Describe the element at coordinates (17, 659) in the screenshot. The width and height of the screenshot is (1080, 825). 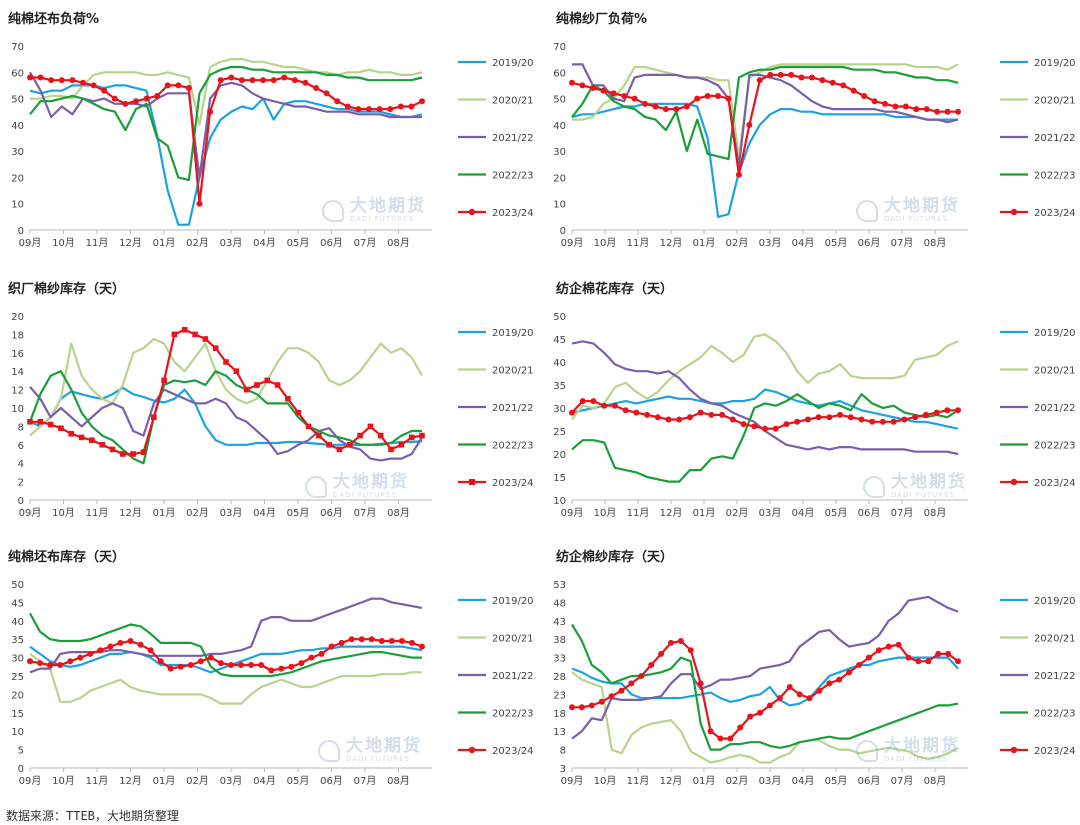
I see `y-tick-label: 30` at that location.